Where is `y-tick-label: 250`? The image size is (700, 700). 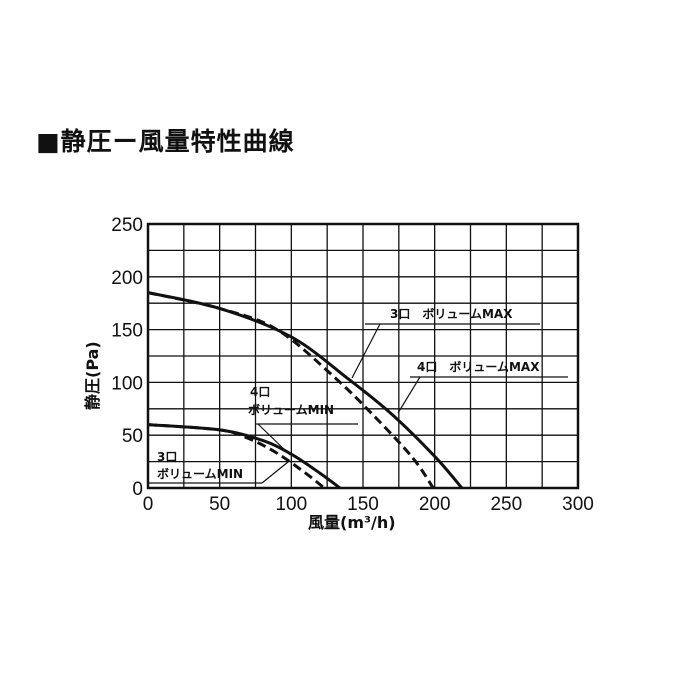
y-tick-label: 250 is located at coordinates (127, 225).